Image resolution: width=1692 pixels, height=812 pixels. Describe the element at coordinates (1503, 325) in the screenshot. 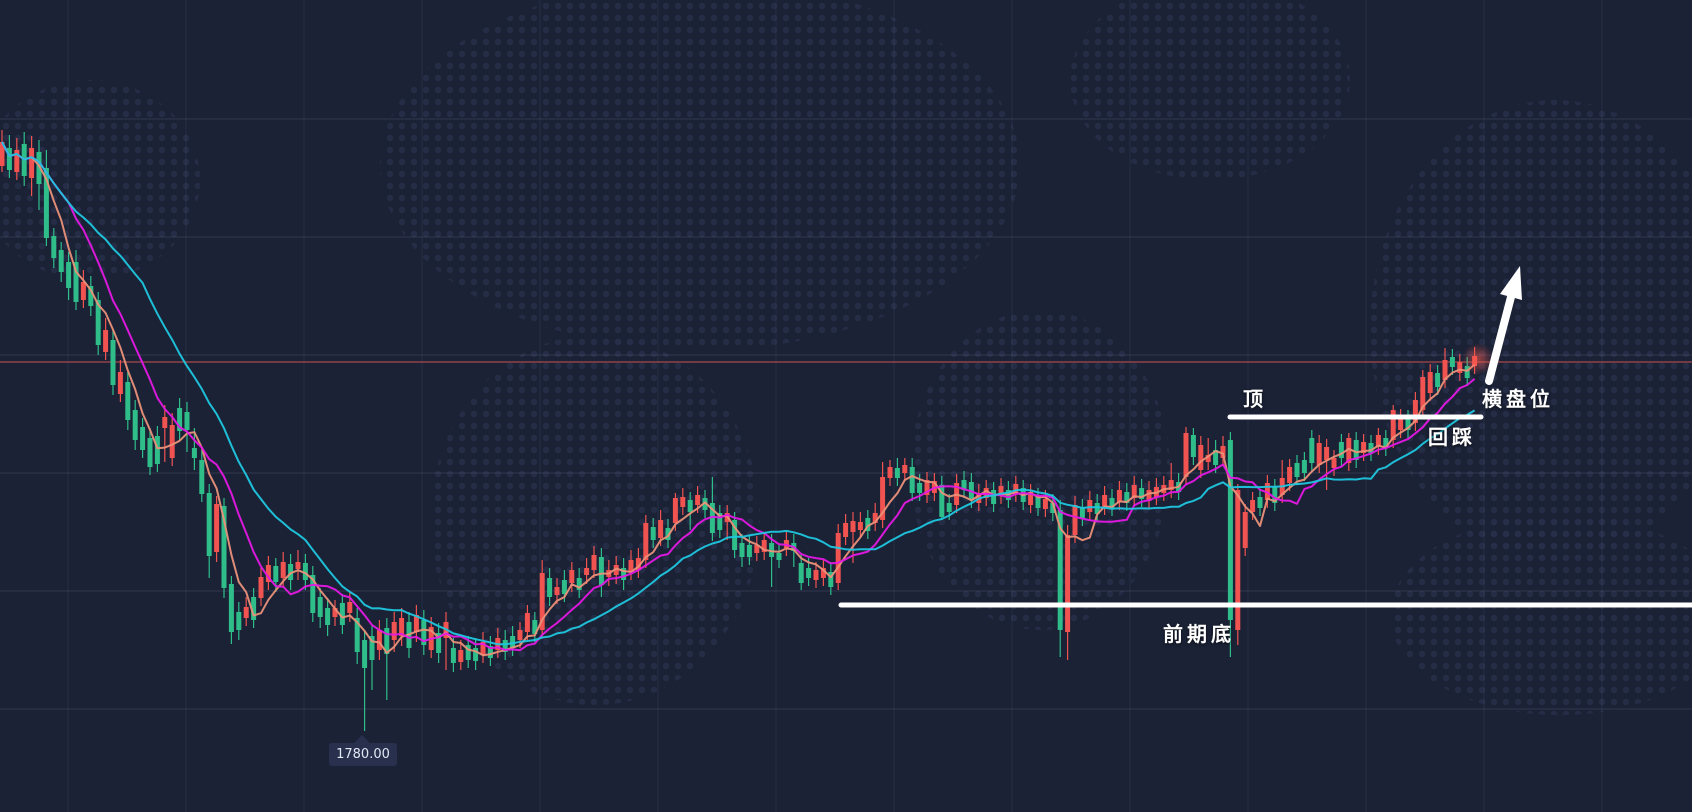

I see `breakout-arrow` at that location.